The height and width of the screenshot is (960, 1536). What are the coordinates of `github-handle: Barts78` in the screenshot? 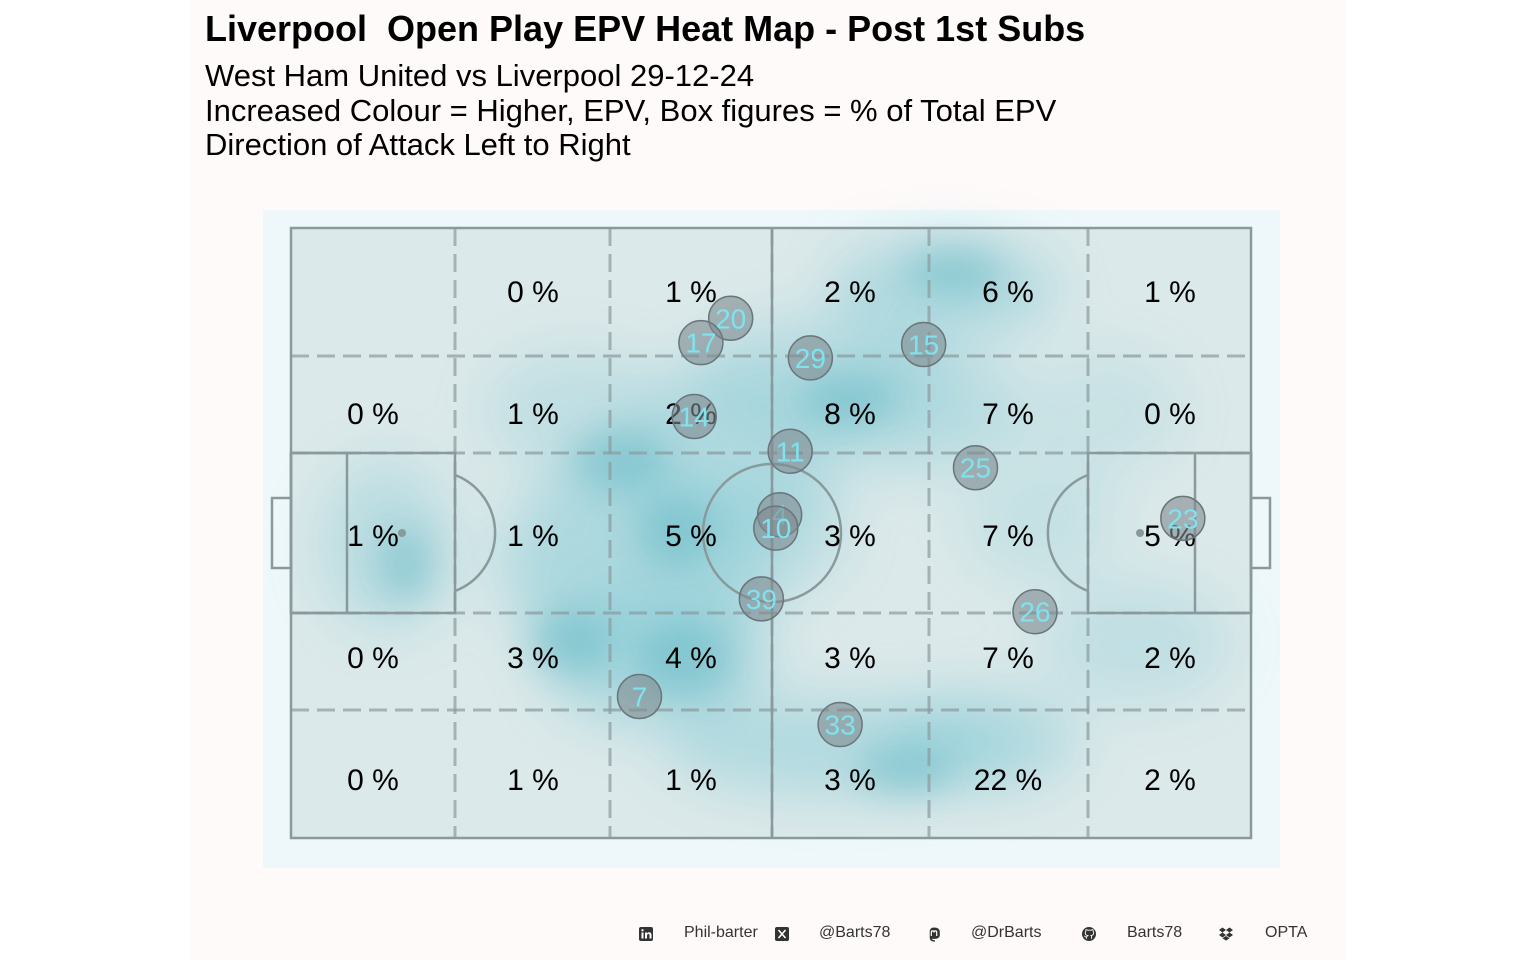 It's located at (1155, 932).